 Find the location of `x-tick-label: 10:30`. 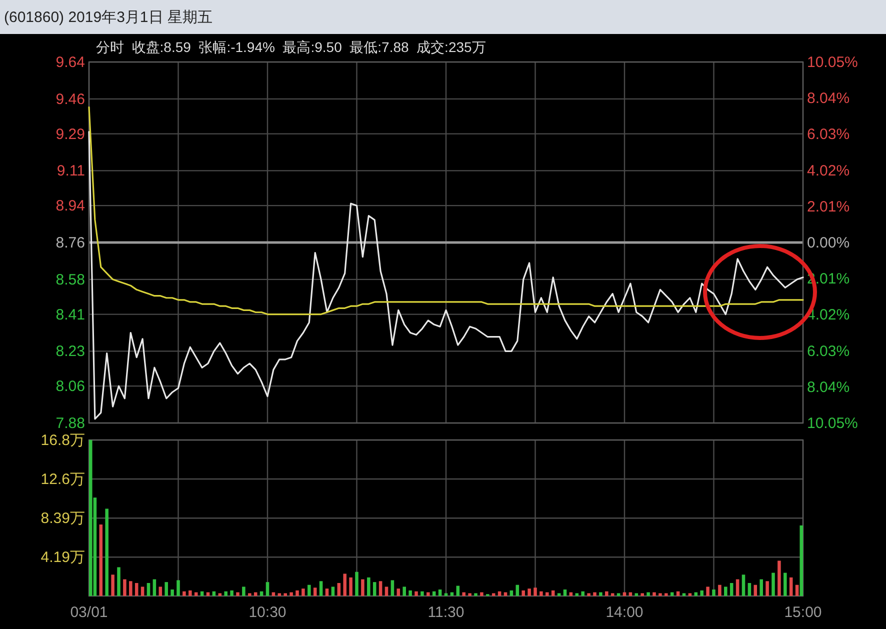

x-tick-label: 10:30 is located at coordinates (267, 612).